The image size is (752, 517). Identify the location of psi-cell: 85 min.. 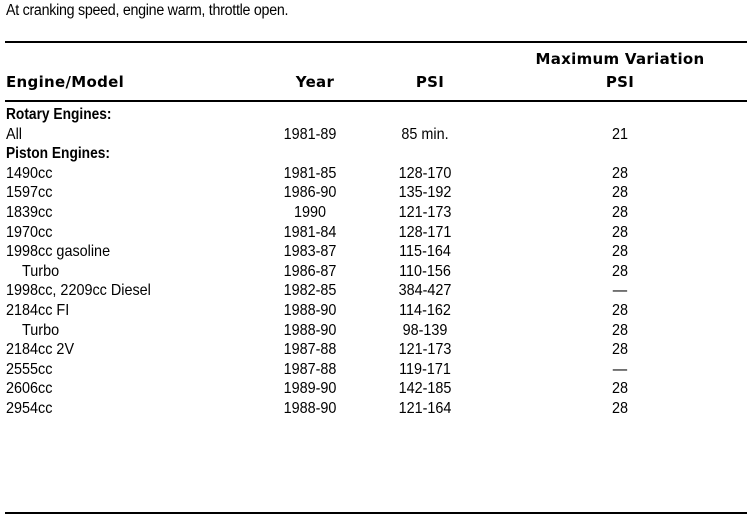
(425, 134).